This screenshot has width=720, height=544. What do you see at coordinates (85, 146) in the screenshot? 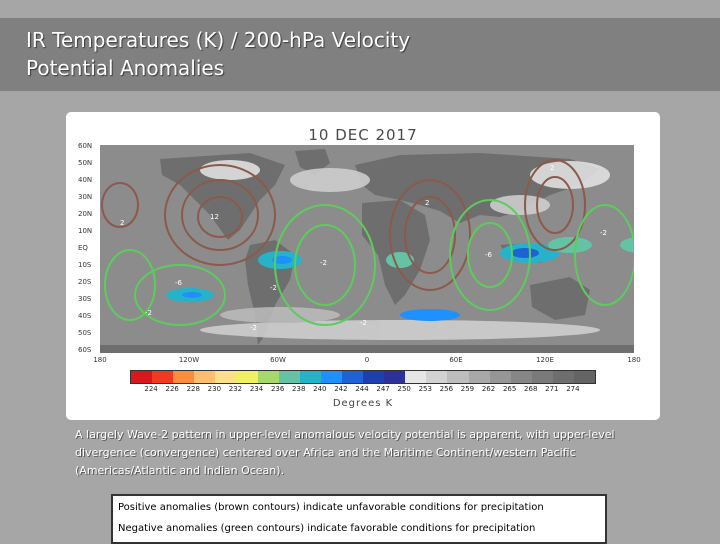
I see `lat-label: 60N` at bounding box center [85, 146].